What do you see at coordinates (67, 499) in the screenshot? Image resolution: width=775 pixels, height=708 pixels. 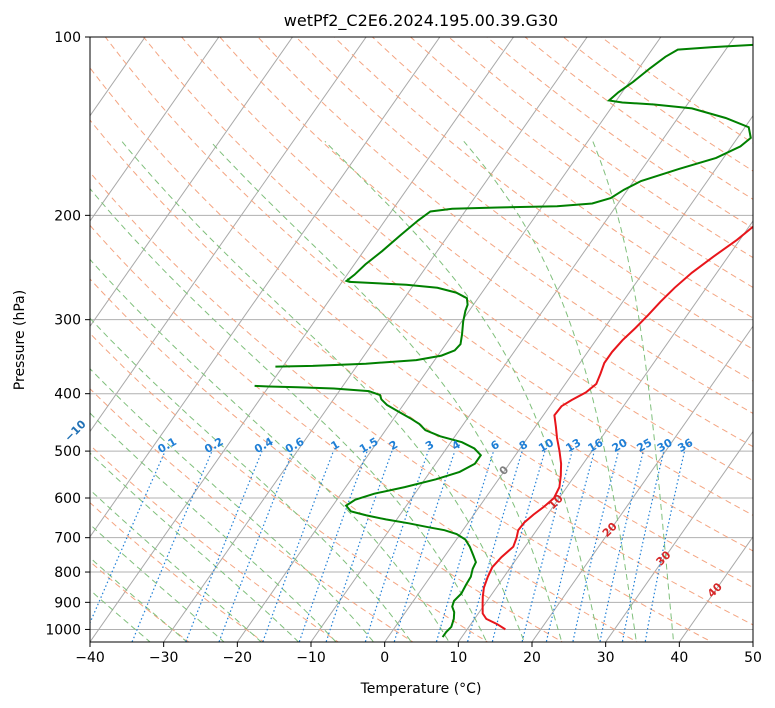 I see `y-tick-label: 600` at bounding box center [67, 499].